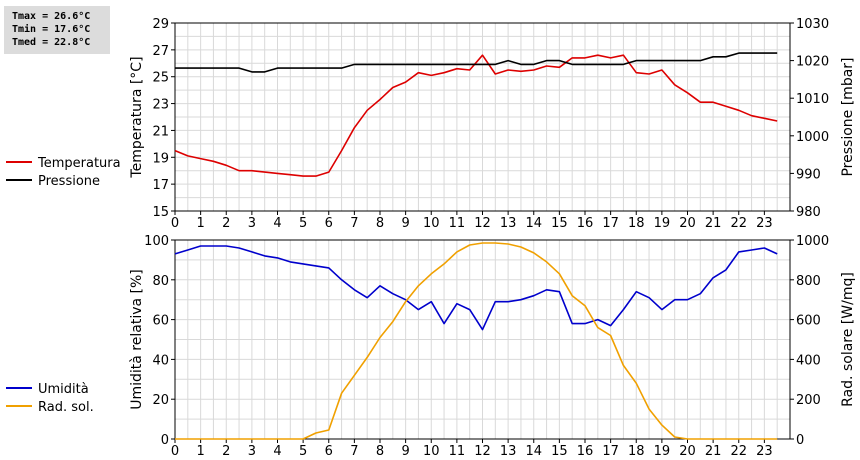 The height and width of the screenshot is (460, 860). I want to click on y-left-tick-label: 100, so click(156, 241).